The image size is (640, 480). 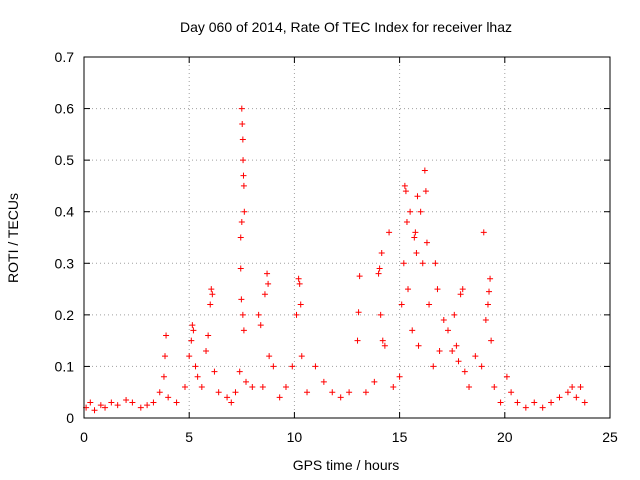 What do you see at coordinates (84, 437) in the screenshot?
I see `x-tick-label: 0` at bounding box center [84, 437].